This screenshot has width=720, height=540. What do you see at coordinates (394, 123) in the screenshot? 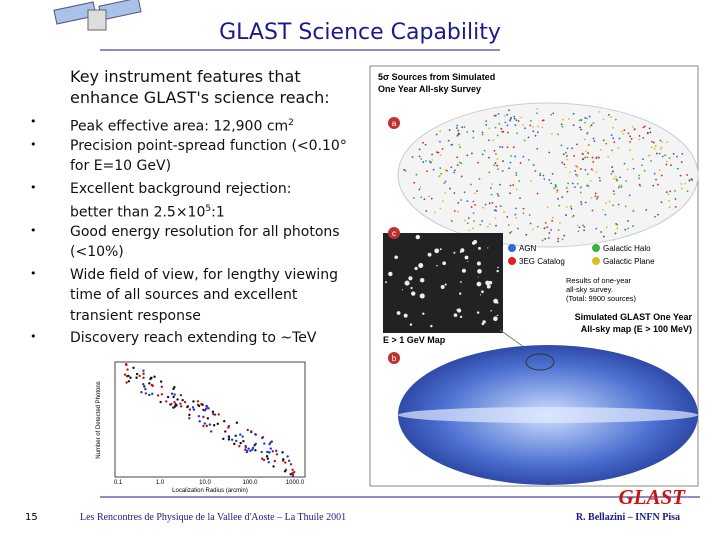
I see `panel-label: a` at bounding box center [394, 123].